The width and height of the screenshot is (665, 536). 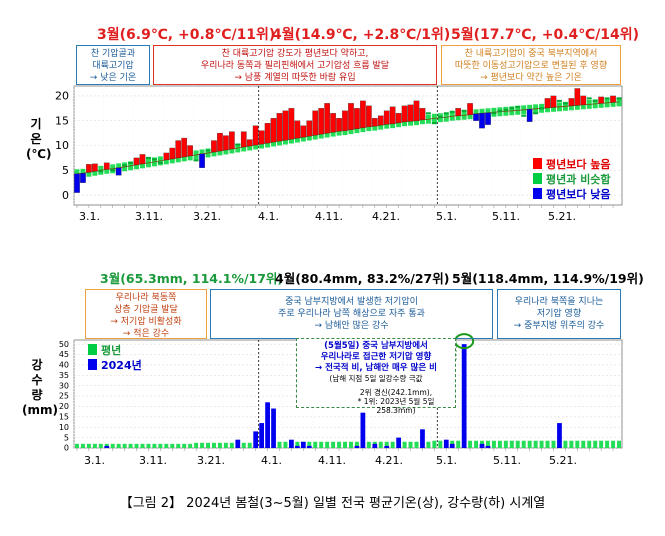 I want to click on precip-ytick-label: 30, so click(x=64, y=385).